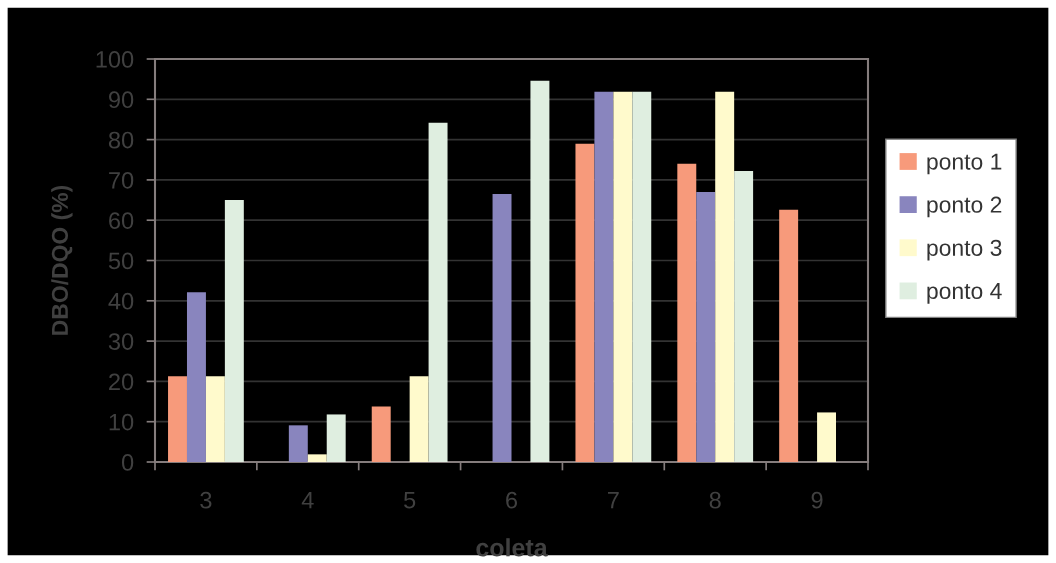  I want to click on legend-label: ponto 4, so click(964, 293).